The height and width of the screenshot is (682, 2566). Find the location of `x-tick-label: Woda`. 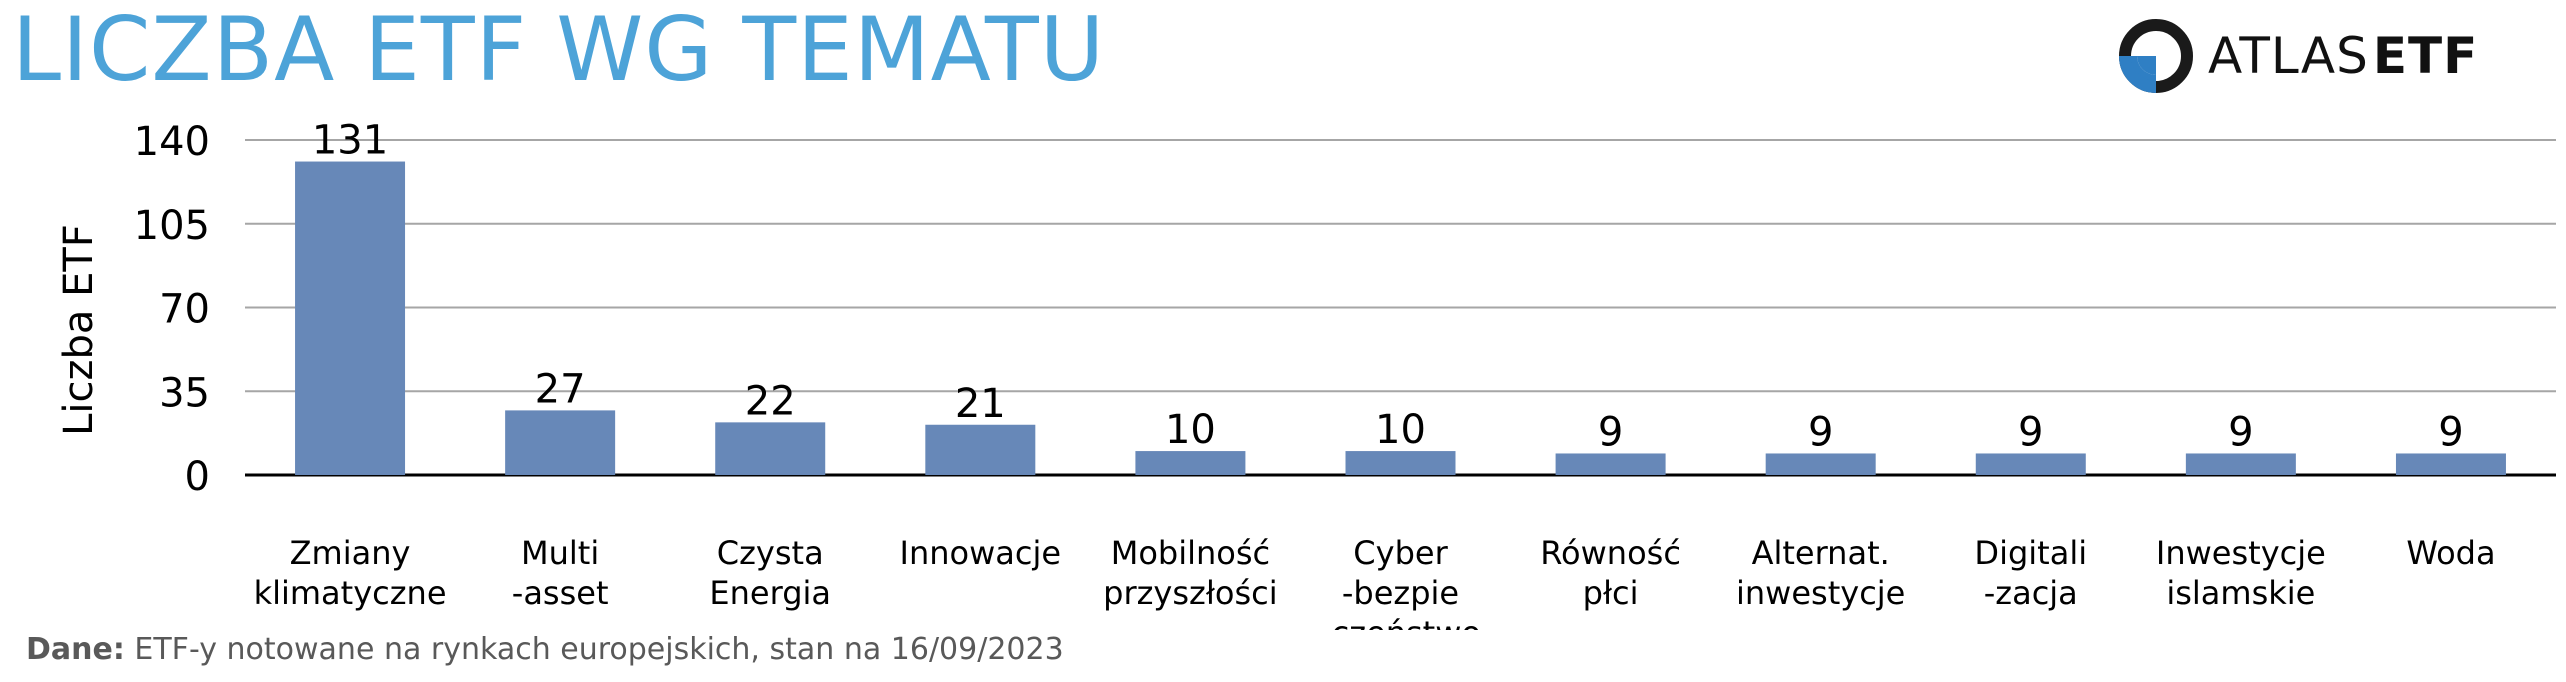

x-tick-label: Woda is located at coordinates (2450, 553).